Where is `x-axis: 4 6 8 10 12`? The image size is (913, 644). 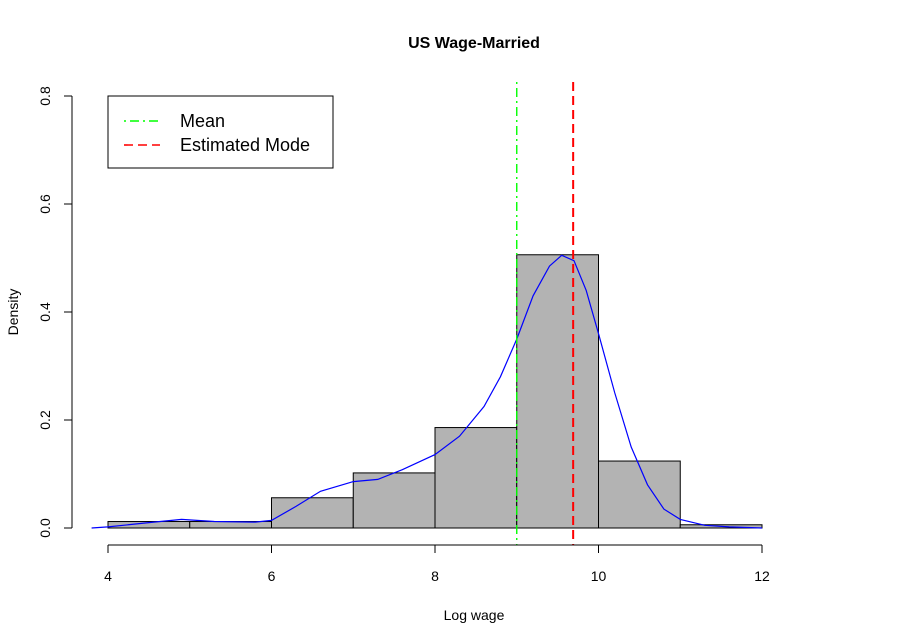 x-axis: 4 6 8 10 12 is located at coordinates (437, 564).